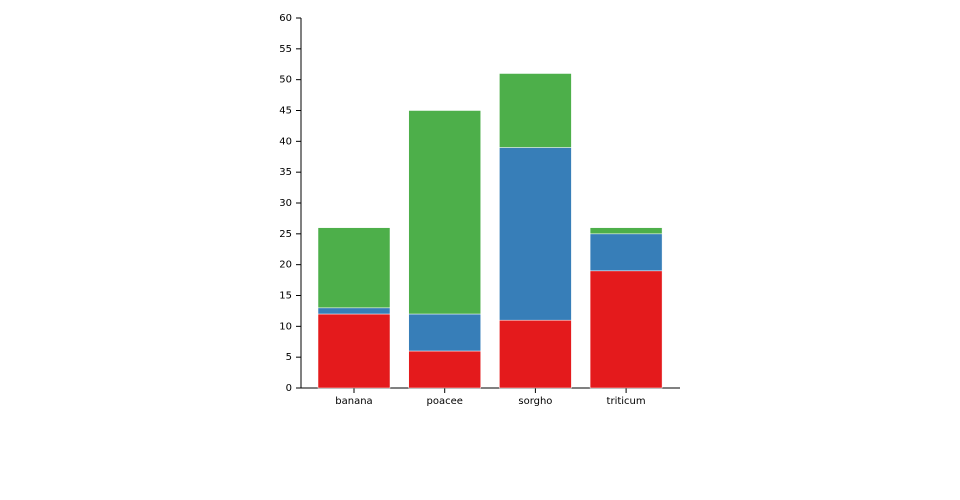 The image size is (960, 500). Describe the element at coordinates (285, 172) in the screenshot. I see `y-tick-label: 35` at that location.